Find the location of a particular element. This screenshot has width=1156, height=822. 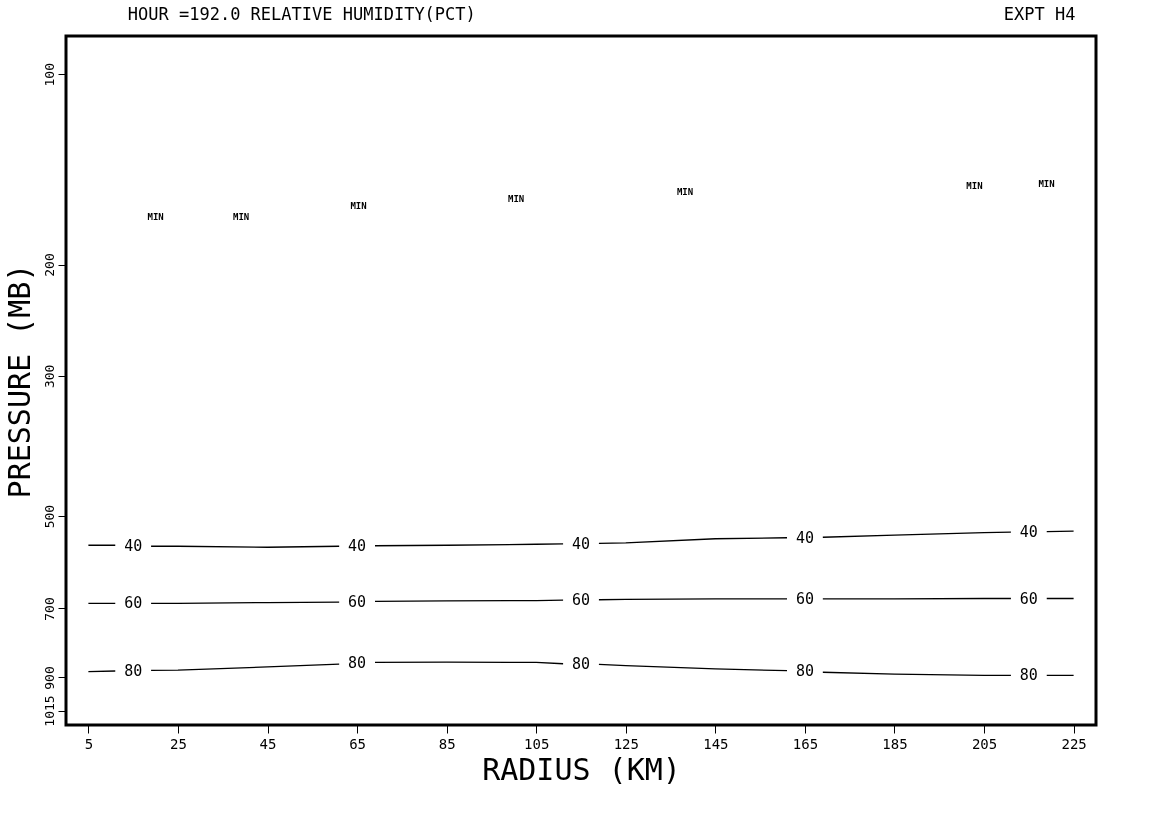

text: EXPT H4 is located at coordinates (1039, 13).